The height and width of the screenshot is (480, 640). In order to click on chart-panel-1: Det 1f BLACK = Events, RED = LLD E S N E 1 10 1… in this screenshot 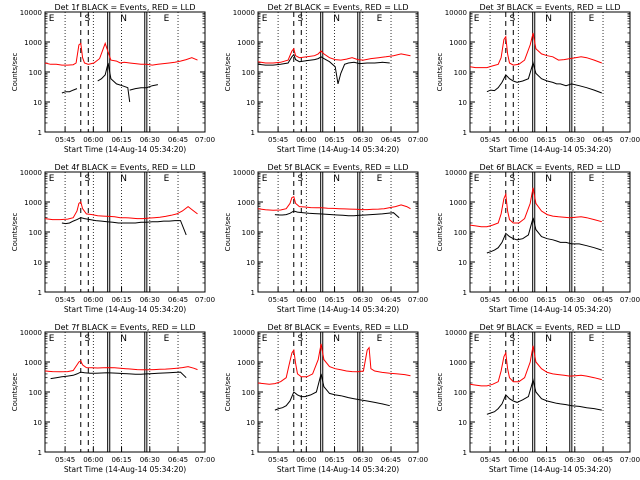, I will do `click(113, 78)`.